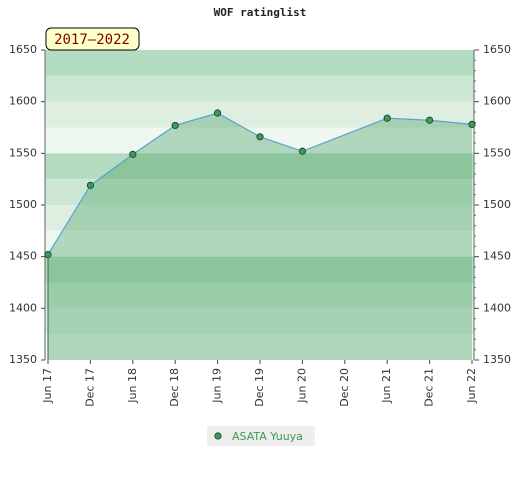  Describe the element at coordinates (23, 204) in the screenshot. I see `y-tick-label: 1500` at that location.